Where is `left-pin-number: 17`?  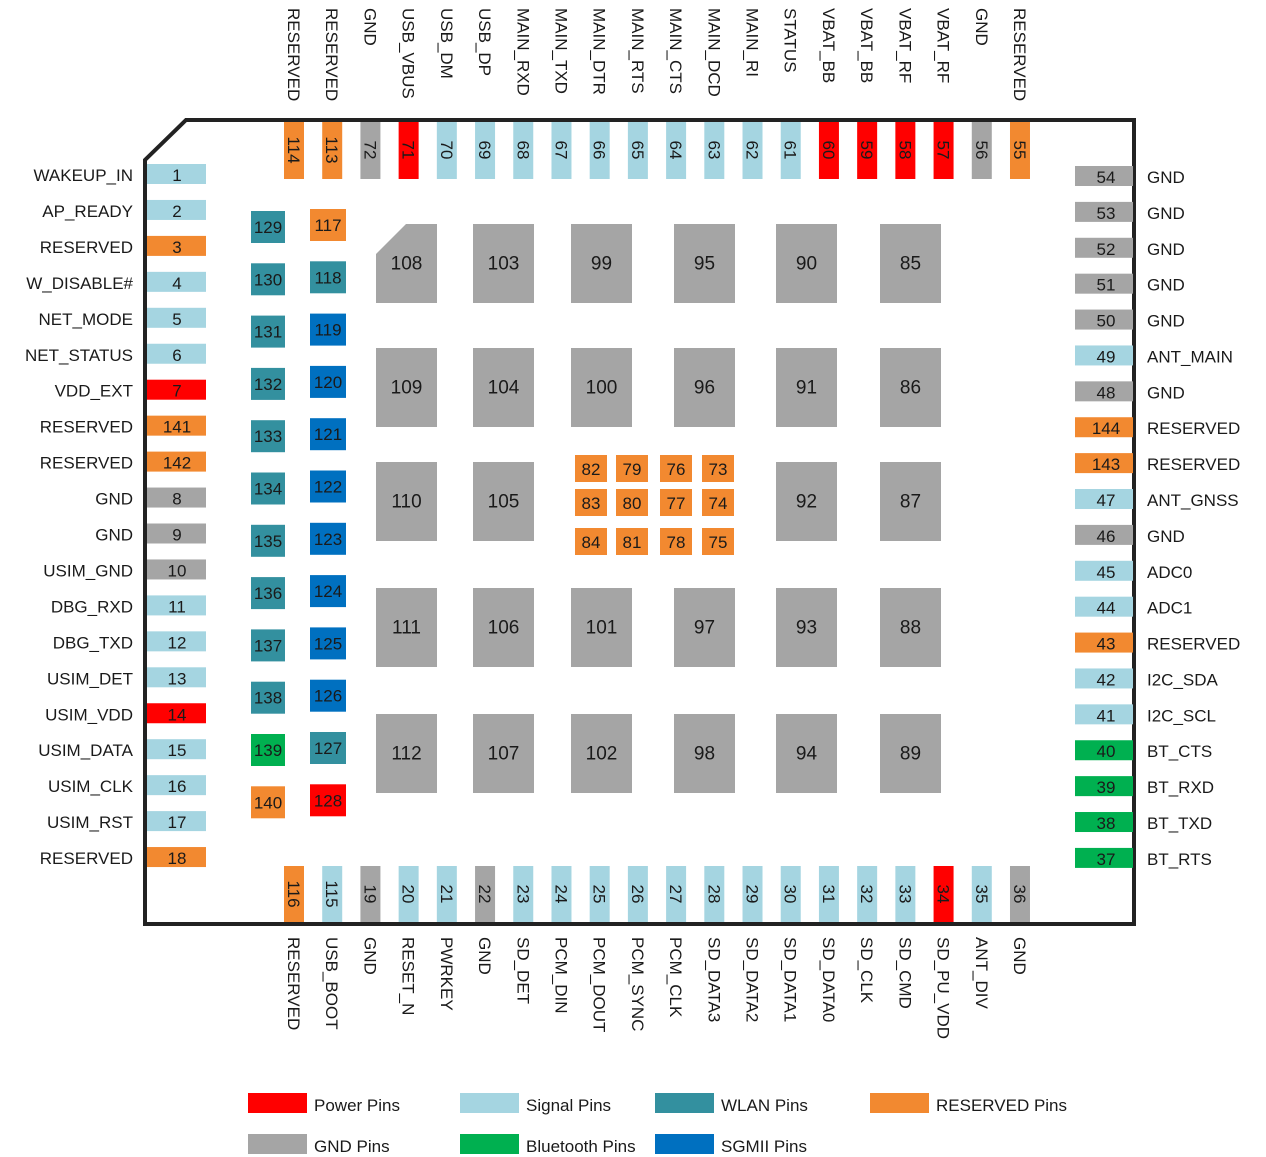 left-pin-number: 17 is located at coordinates (177, 822).